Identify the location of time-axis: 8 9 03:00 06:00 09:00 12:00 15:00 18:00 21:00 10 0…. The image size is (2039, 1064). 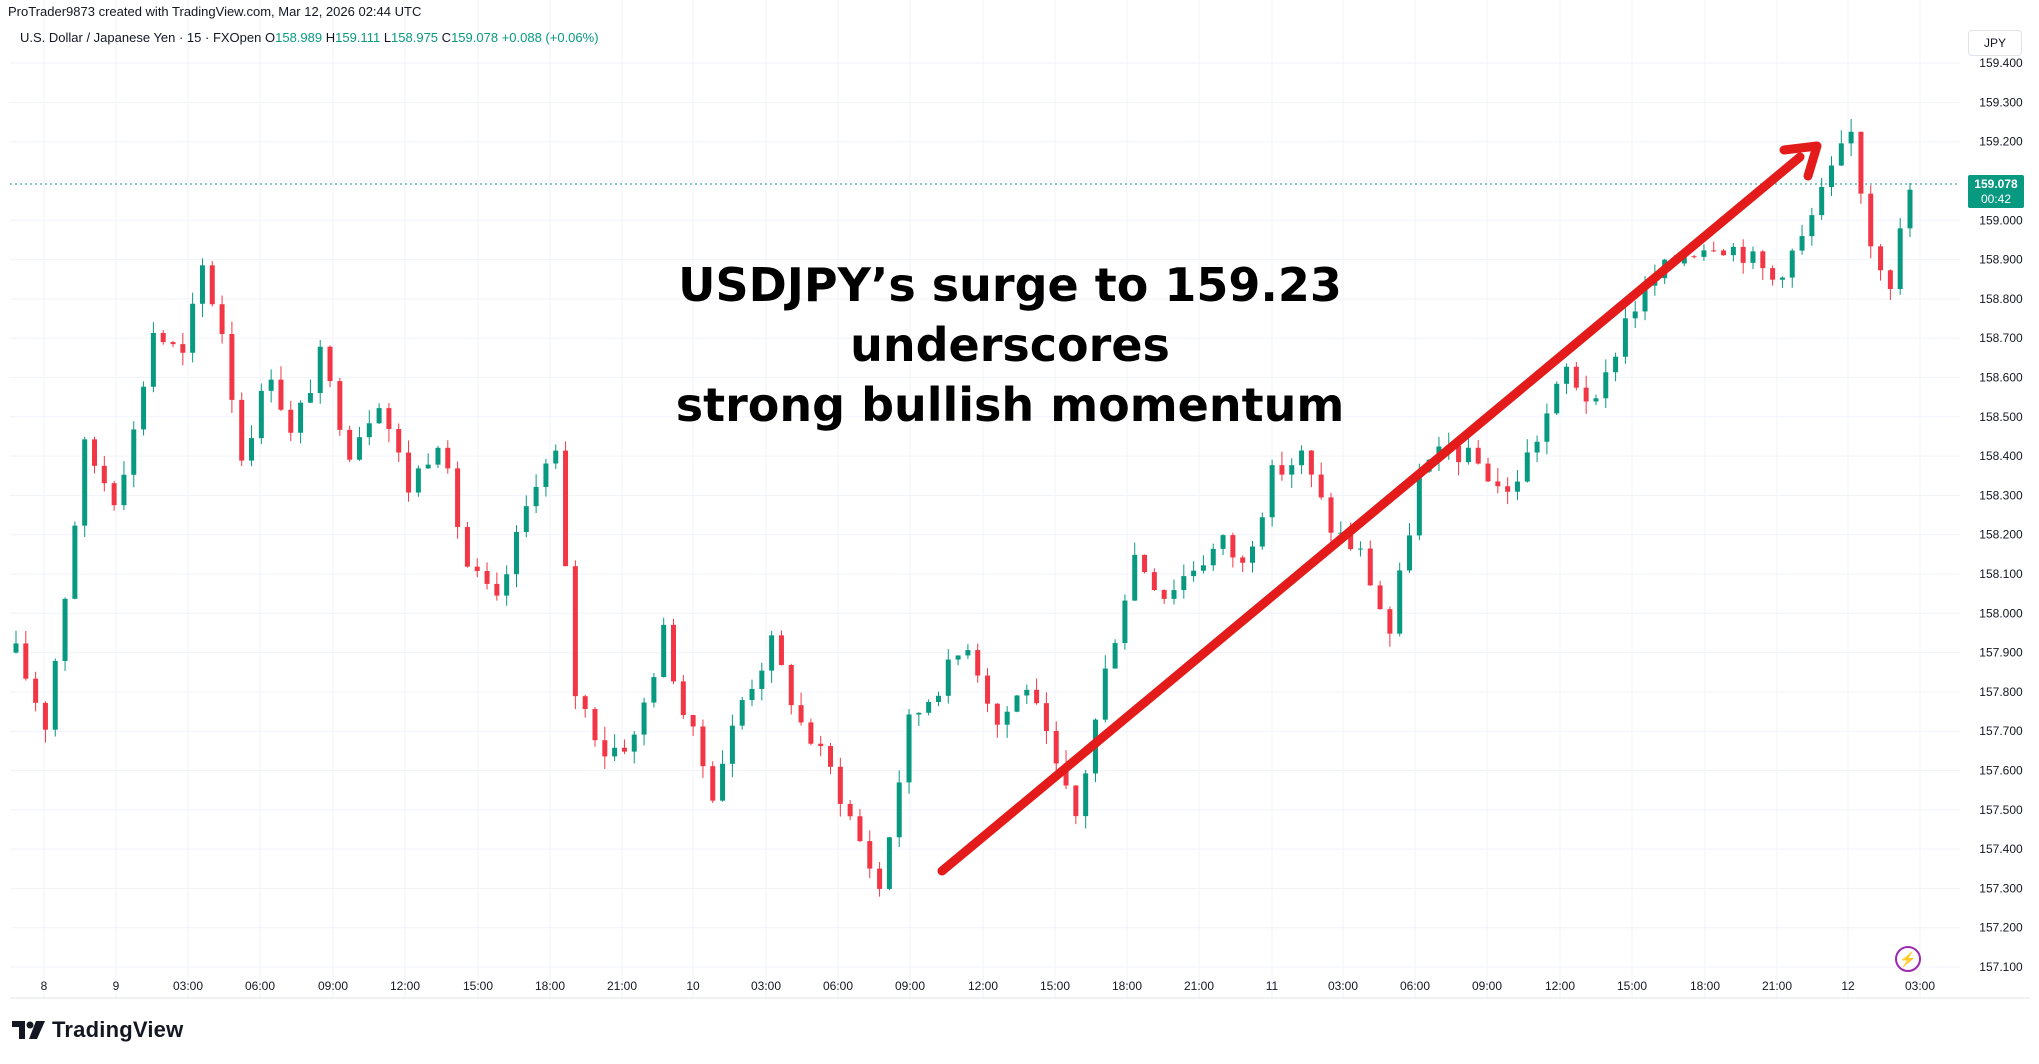
(988, 986).